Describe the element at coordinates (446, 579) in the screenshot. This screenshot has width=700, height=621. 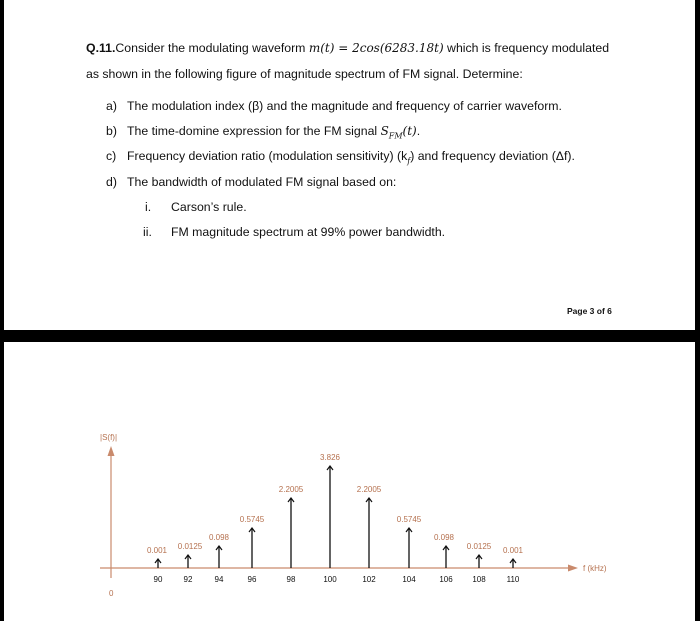
I see `x-tick-label: 106` at that location.